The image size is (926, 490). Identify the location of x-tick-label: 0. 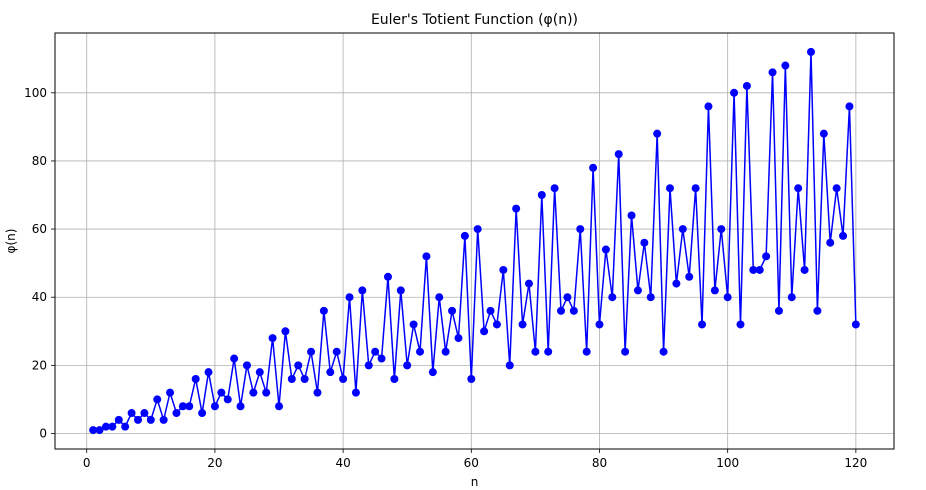
(87, 463).